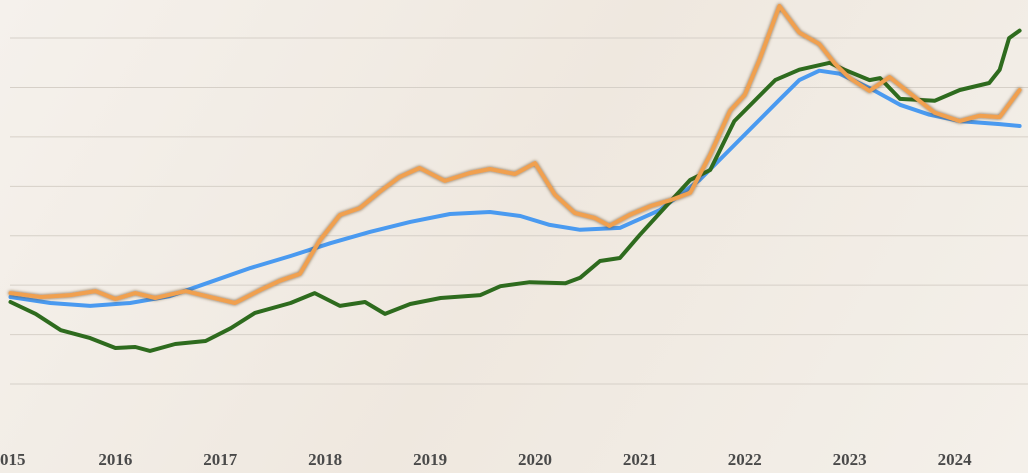 Image resolution: width=1028 pixels, height=473 pixels. What do you see at coordinates (13, 459) in the screenshot?
I see `x-tick-label: 015` at bounding box center [13, 459].